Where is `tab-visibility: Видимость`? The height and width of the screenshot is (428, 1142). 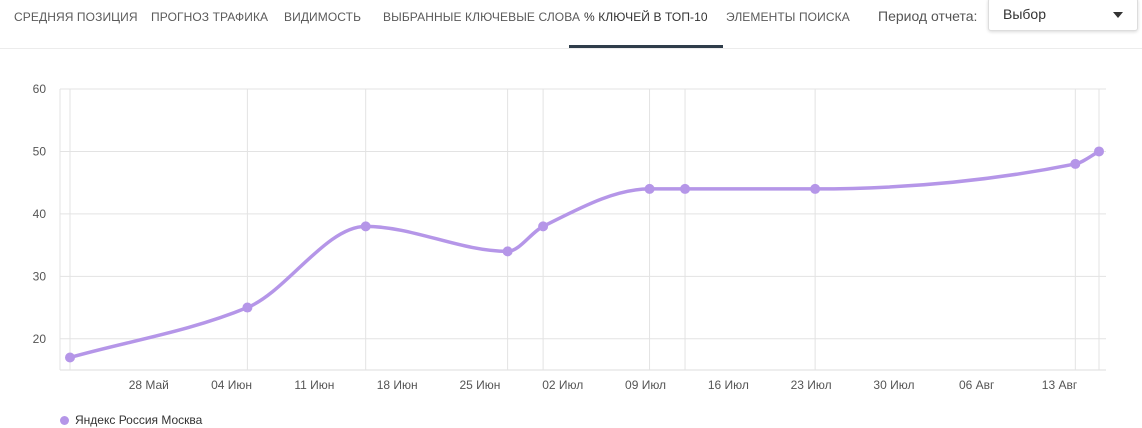 tab-visibility: Видимость is located at coordinates (322, 24).